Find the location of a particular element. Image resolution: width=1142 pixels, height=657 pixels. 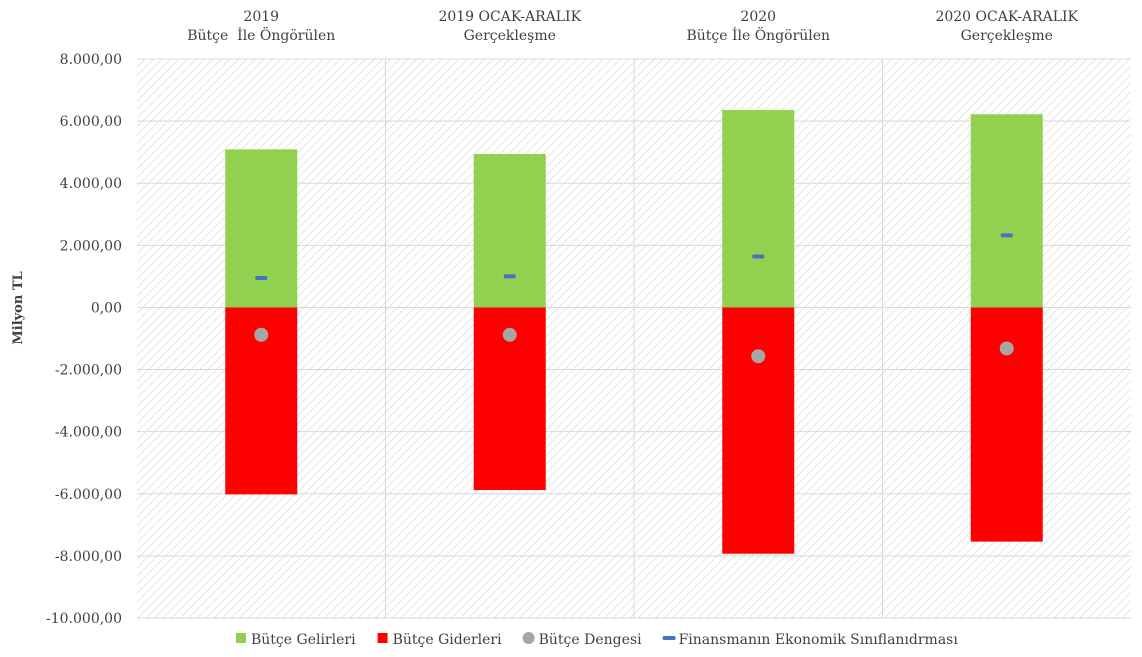

legend-label: Finansmanın Ekonomik Sınıflanıdrması is located at coordinates (819, 640).